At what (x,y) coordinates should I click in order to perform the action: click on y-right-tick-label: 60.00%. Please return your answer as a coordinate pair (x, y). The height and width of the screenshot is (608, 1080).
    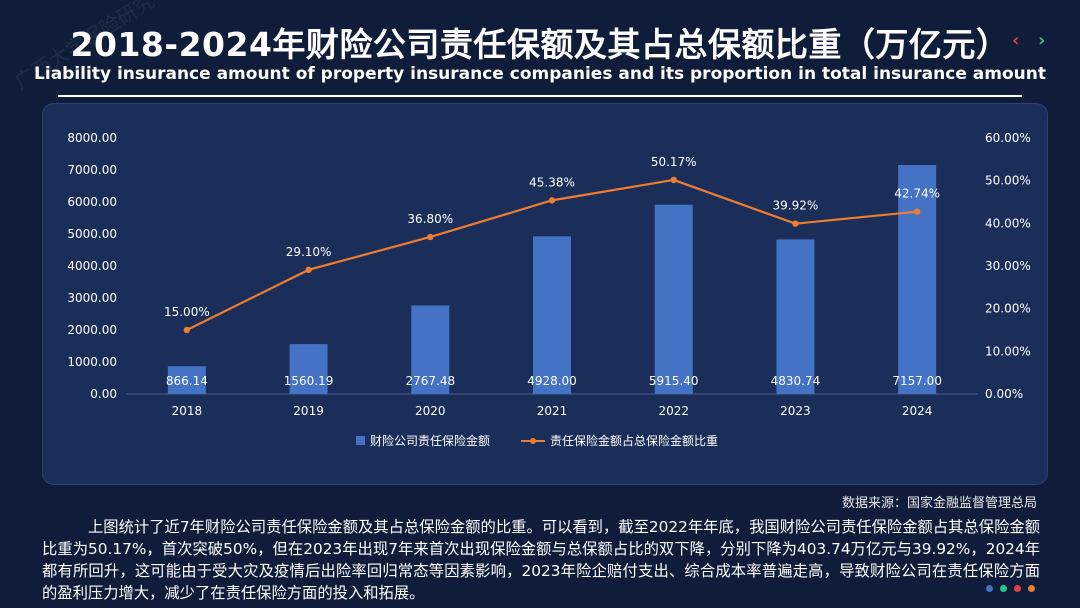
    Looking at the image, I should click on (1008, 138).